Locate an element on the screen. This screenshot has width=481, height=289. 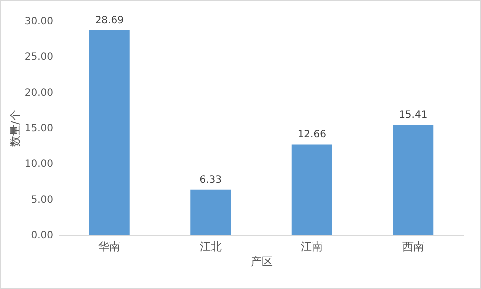
x-tick-label: 西南 is located at coordinates (413, 247).